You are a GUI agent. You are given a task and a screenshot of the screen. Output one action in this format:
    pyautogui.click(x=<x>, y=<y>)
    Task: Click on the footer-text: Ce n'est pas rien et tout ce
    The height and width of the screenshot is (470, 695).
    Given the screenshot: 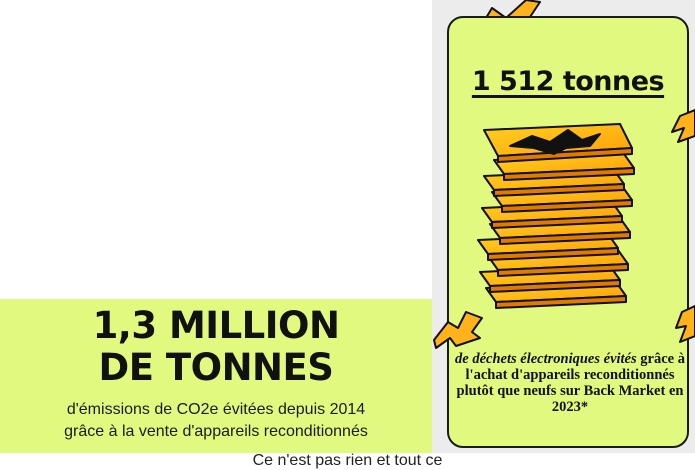 What is the action you would take?
    pyautogui.click(x=347, y=460)
    